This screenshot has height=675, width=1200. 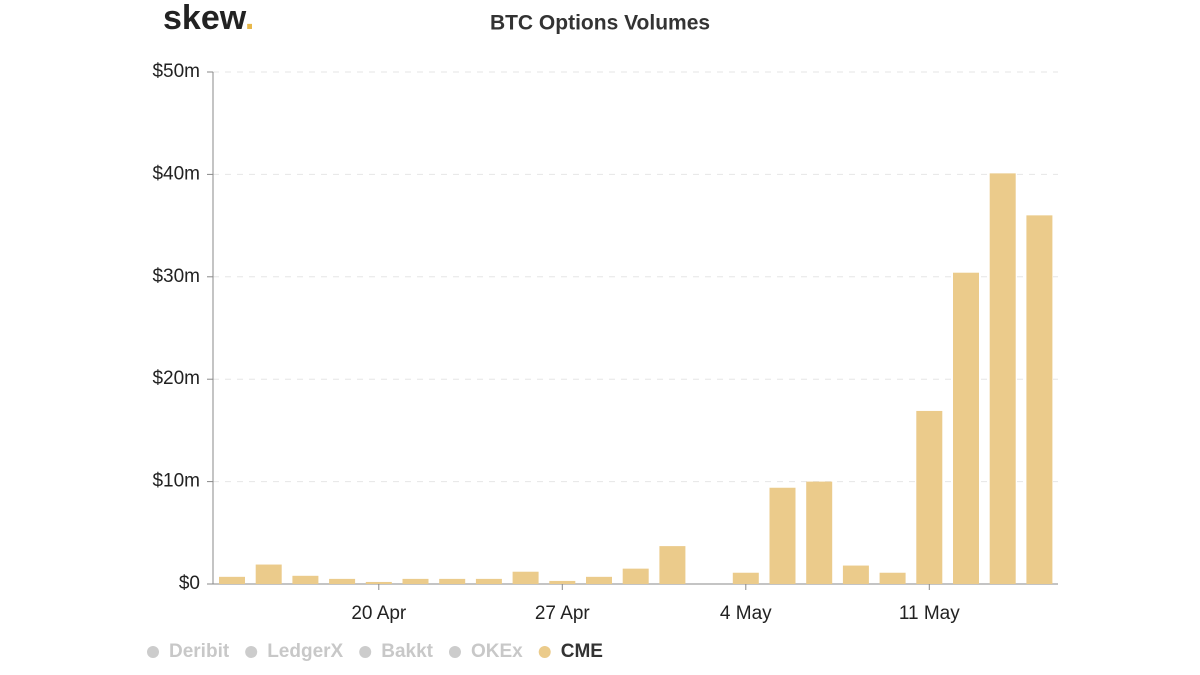 What do you see at coordinates (176, 276) in the screenshot?
I see `y-tick-label: $30m` at bounding box center [176, 276].